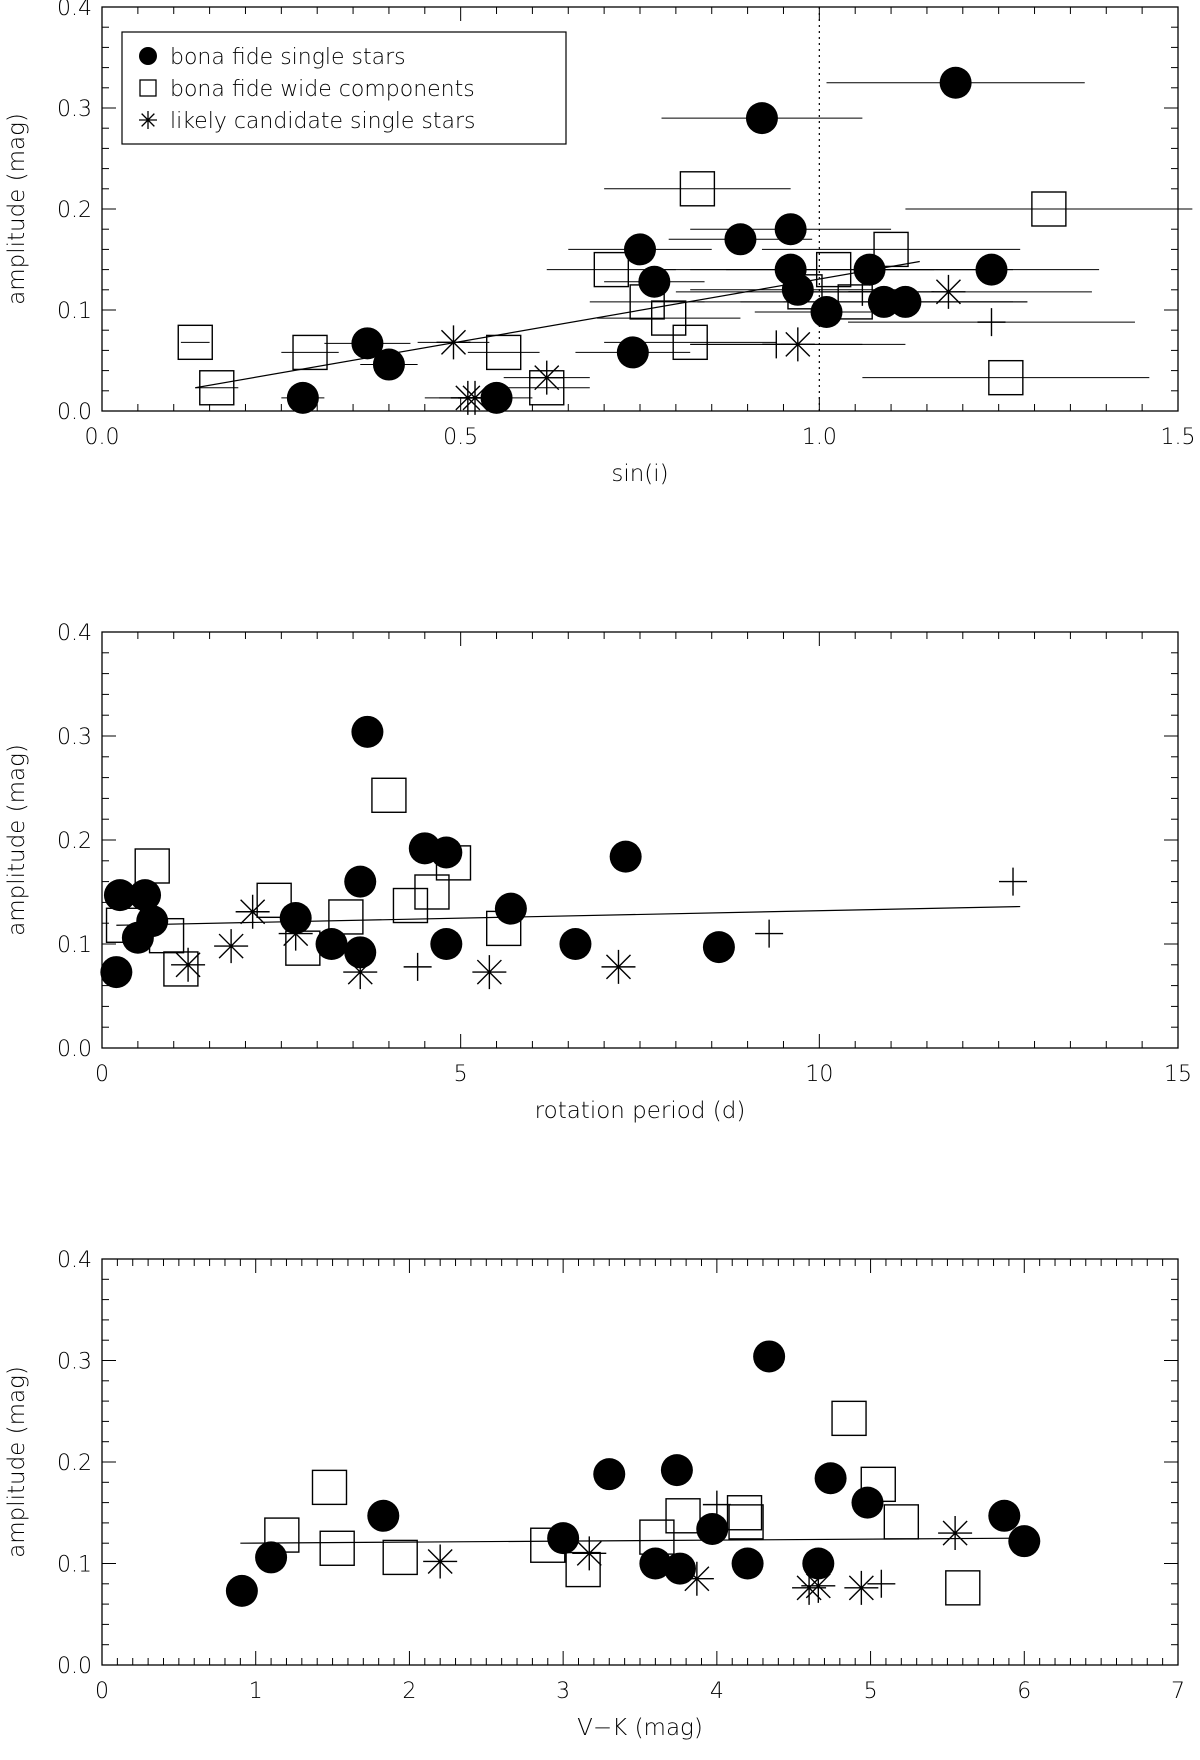 This screenshot has width=1200, height=1760. I want to click on y-tick-label: 0.3, so click(74, 109).